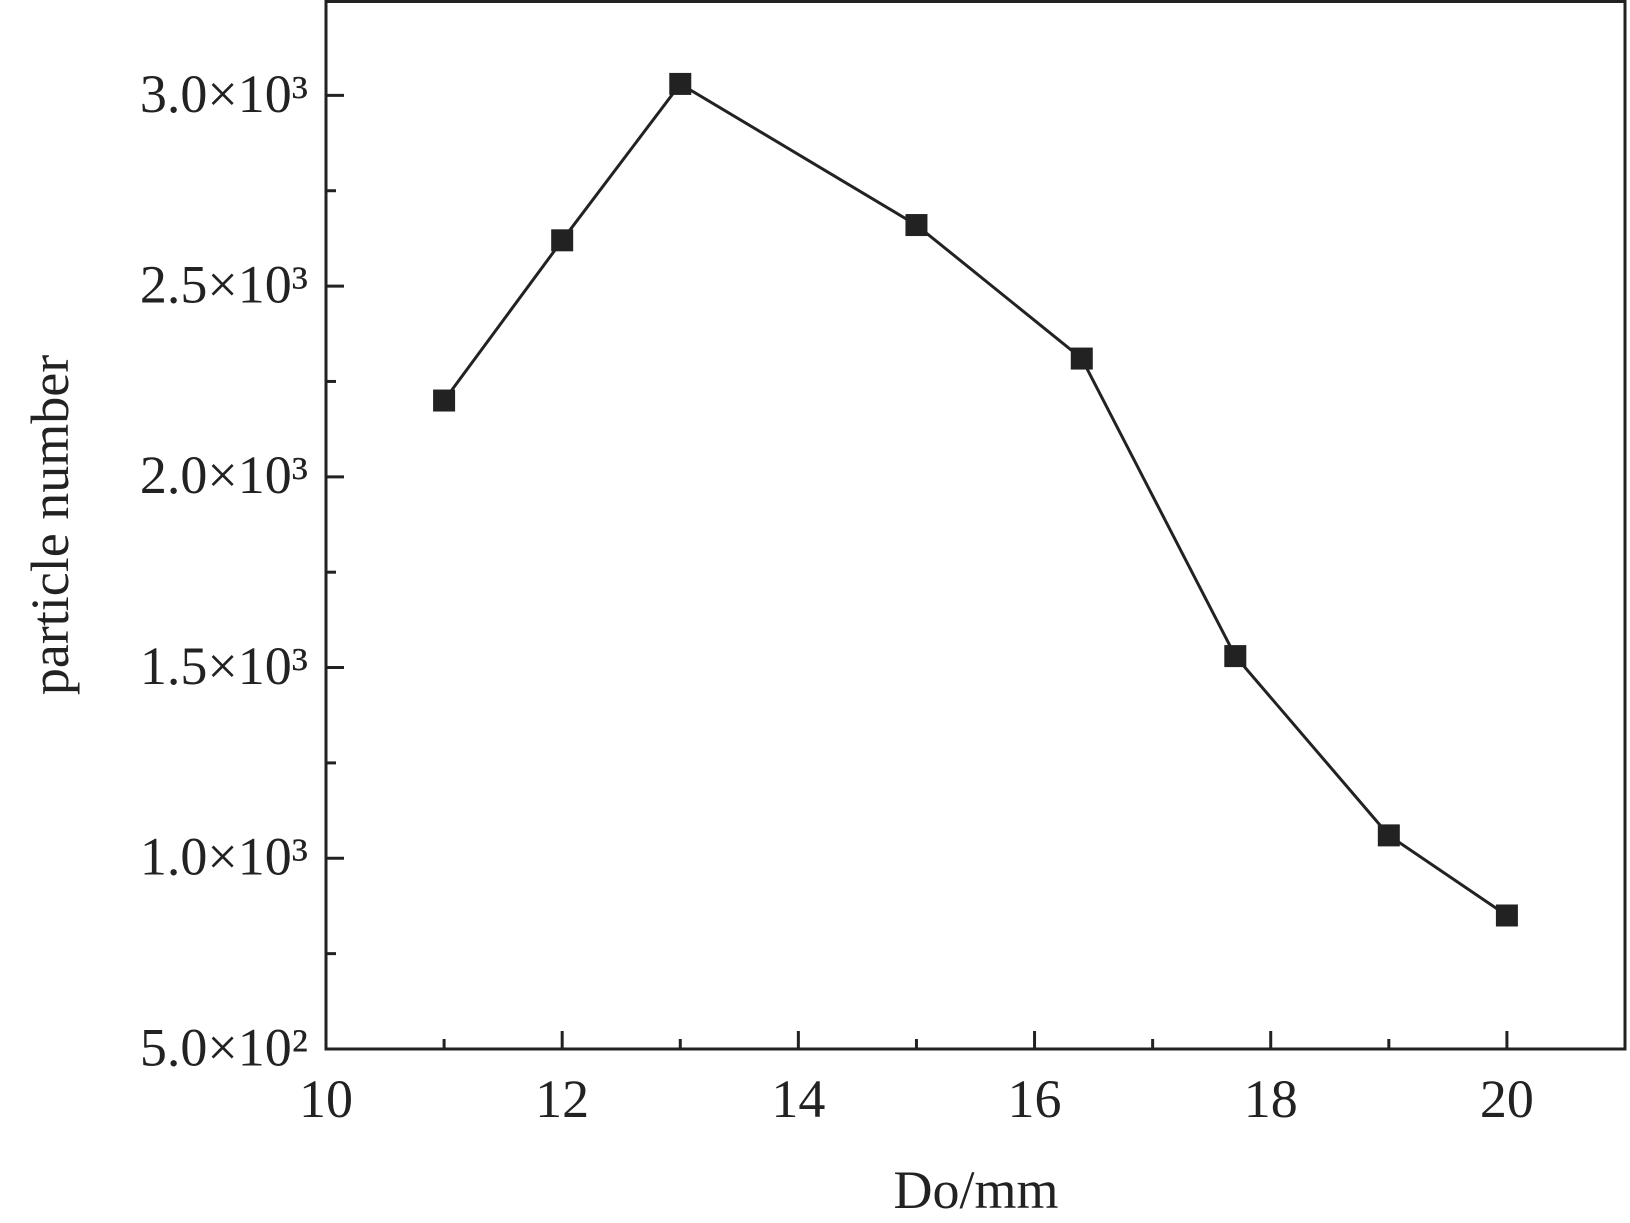 This screenshot has width=1630, height=1223. What do you see at coordinates (562, 1099) in the screenshot?
I see `x-tick-label: 12` at bounding box center [562, 1099].